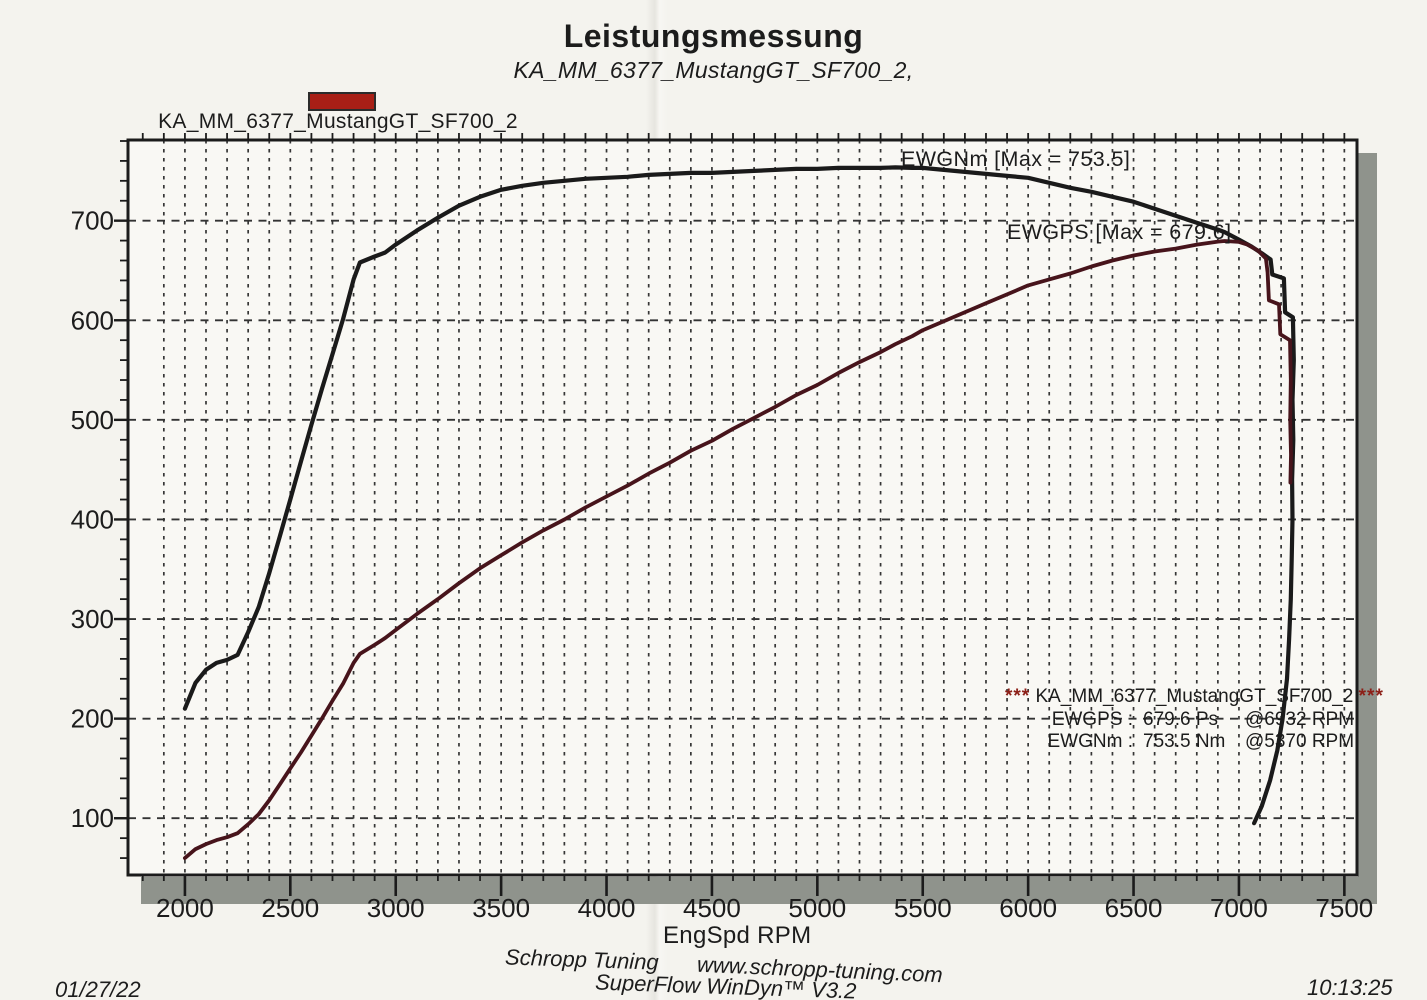 The height and width of the screenshot is (1000, 1427). Describe the element at coordinates (1092, 719) in the screenshot. I see `result-power-name: EWGPS :` at that location.